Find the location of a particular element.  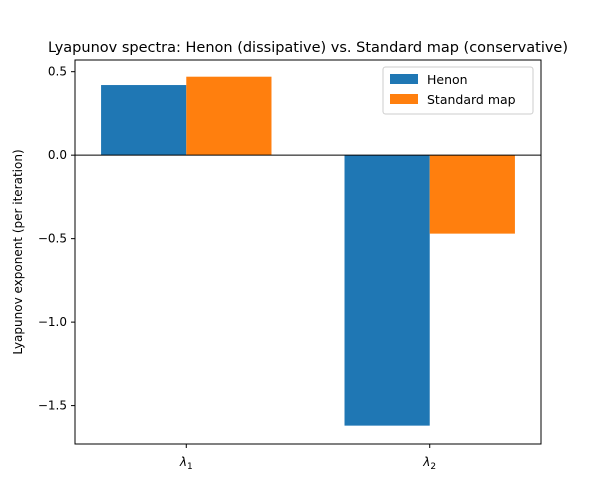

y-axis-label: Lyapunov exponent (per iteration) is located at coordinates (18, 251).